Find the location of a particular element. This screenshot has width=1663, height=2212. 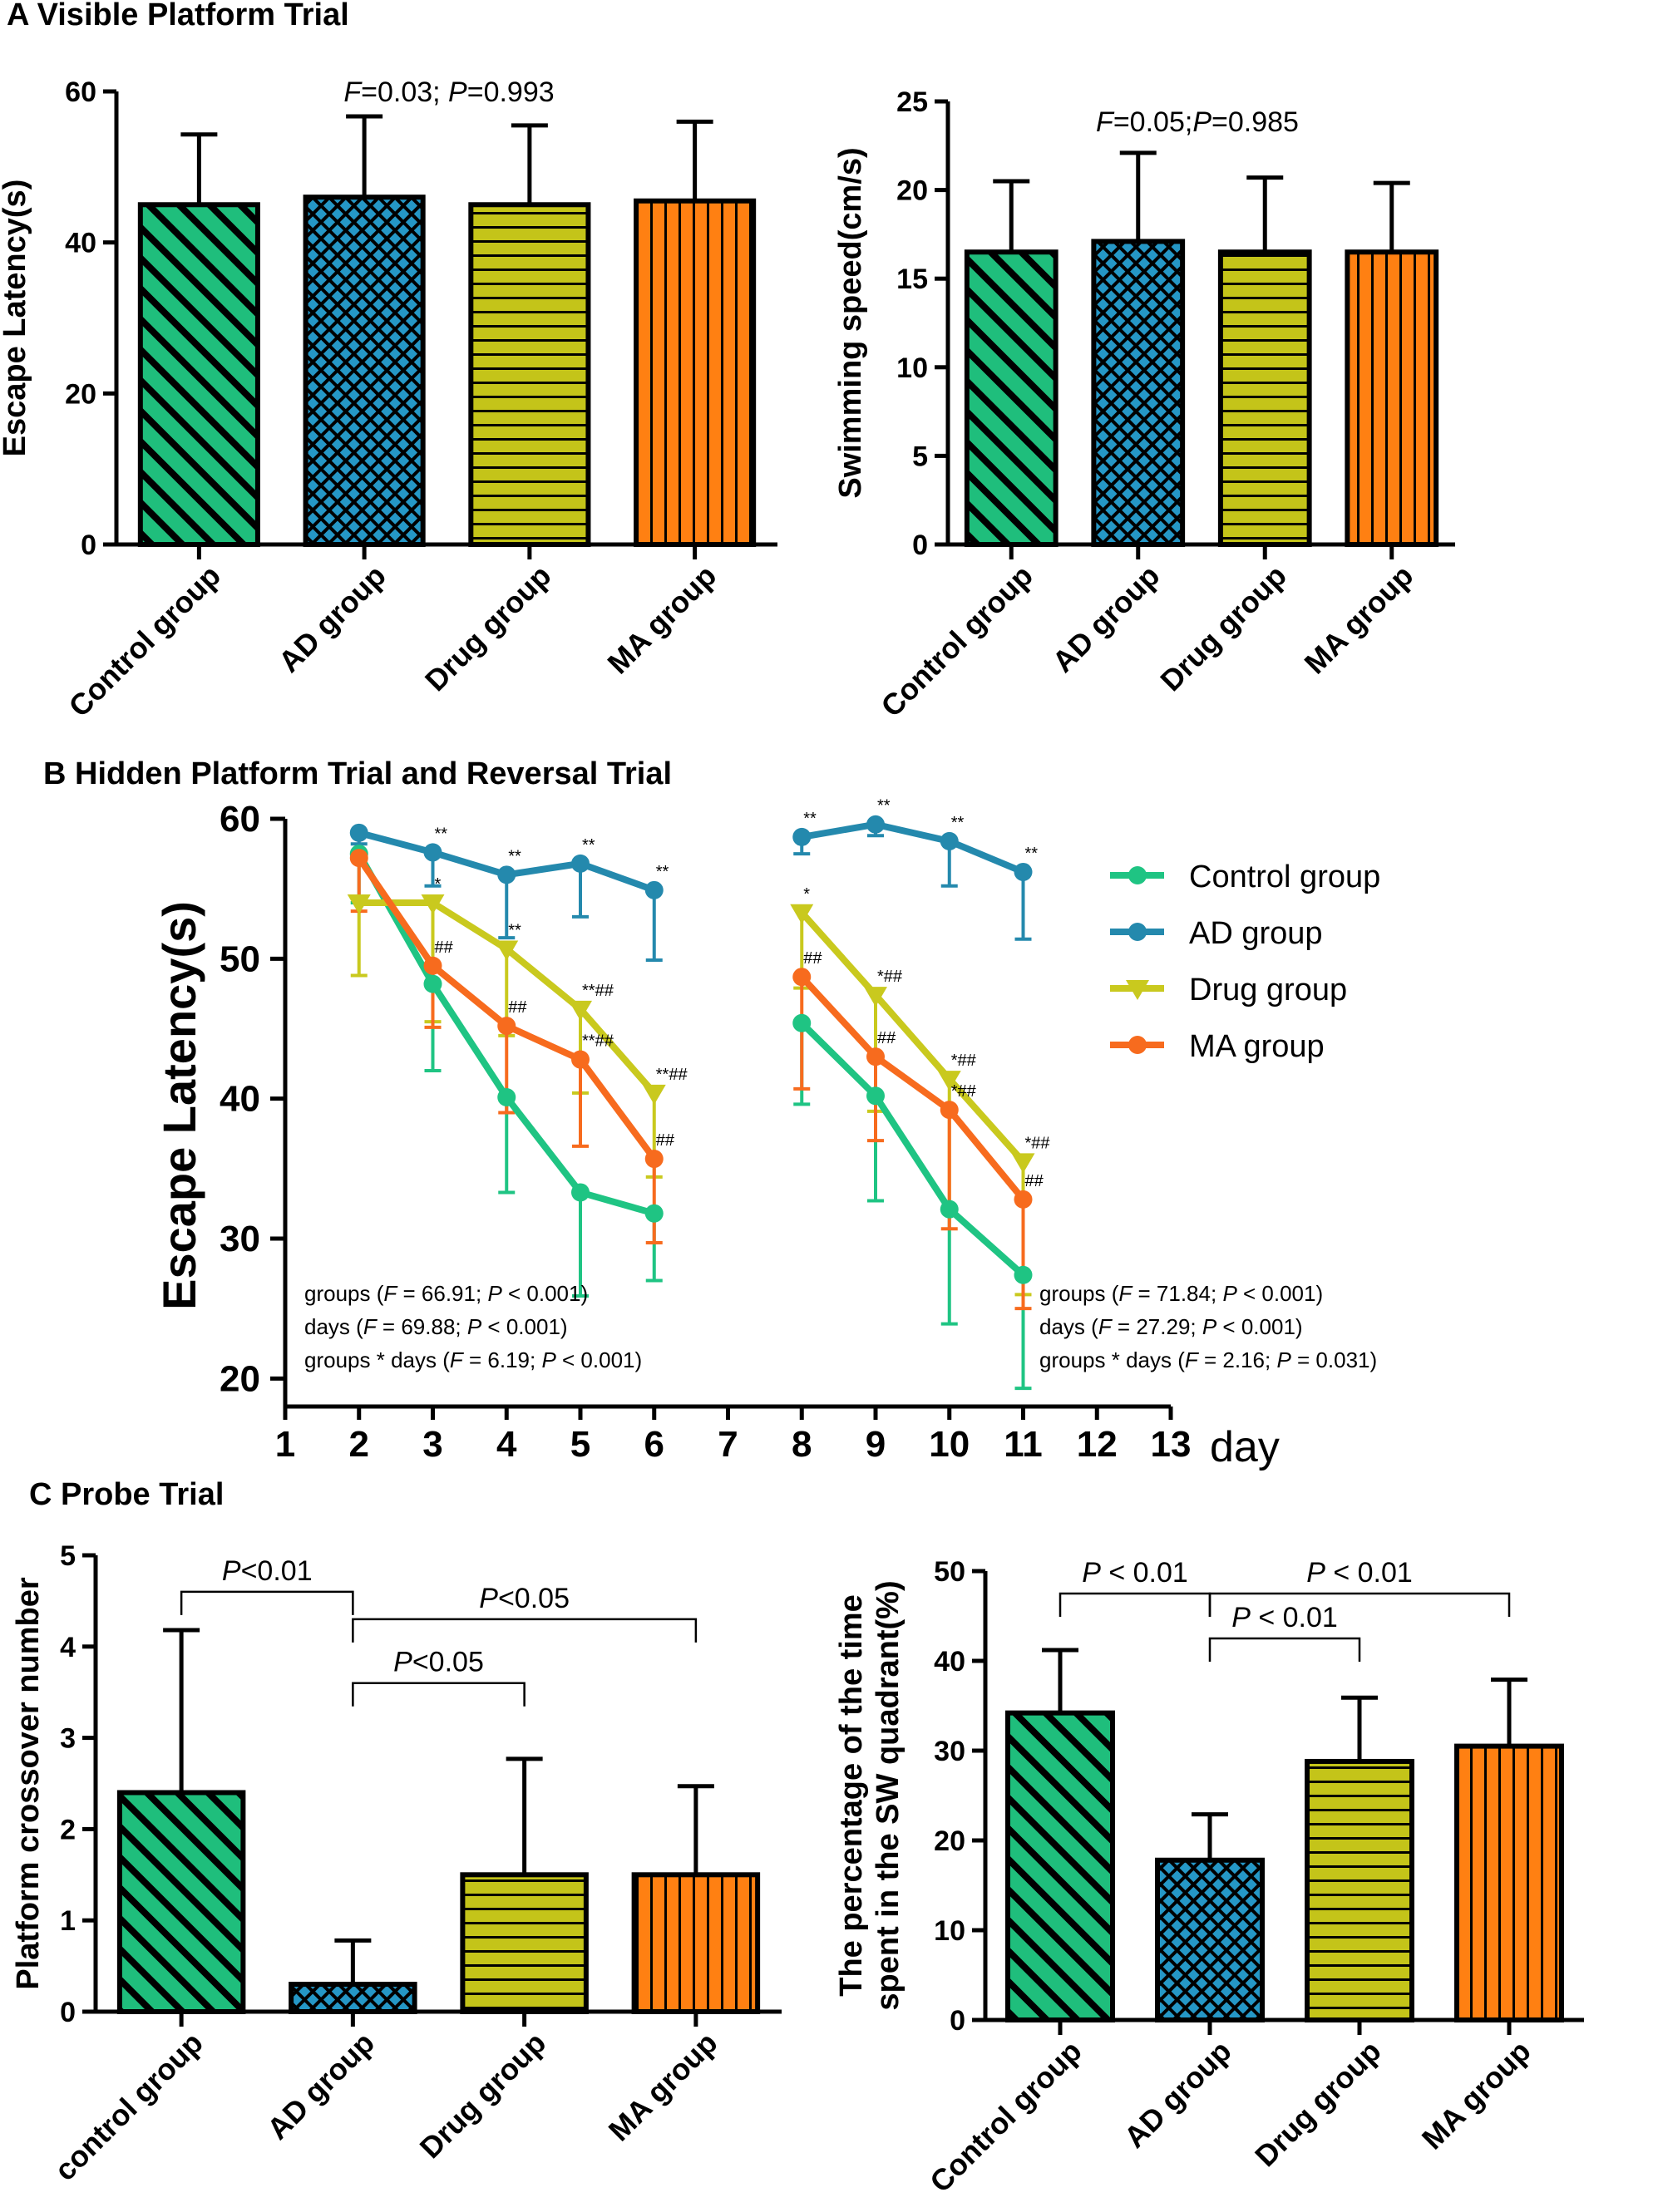

x-tick-label: 1 is located at coordinates (285, 1444).